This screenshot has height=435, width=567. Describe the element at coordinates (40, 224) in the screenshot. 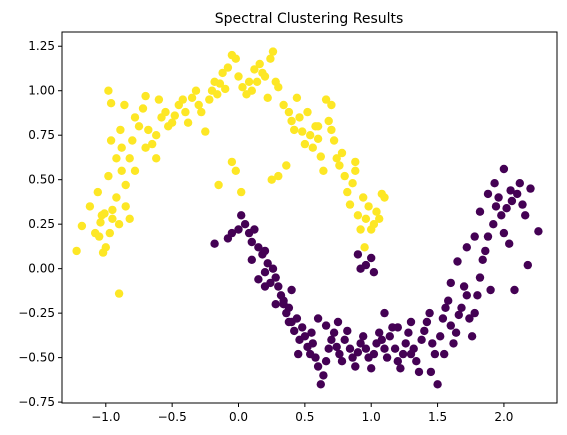

I see `y-axis: −0.75 −0.50 −0.25 0.00 0.25 0.50 0.75 1.00 1.25` at that location.